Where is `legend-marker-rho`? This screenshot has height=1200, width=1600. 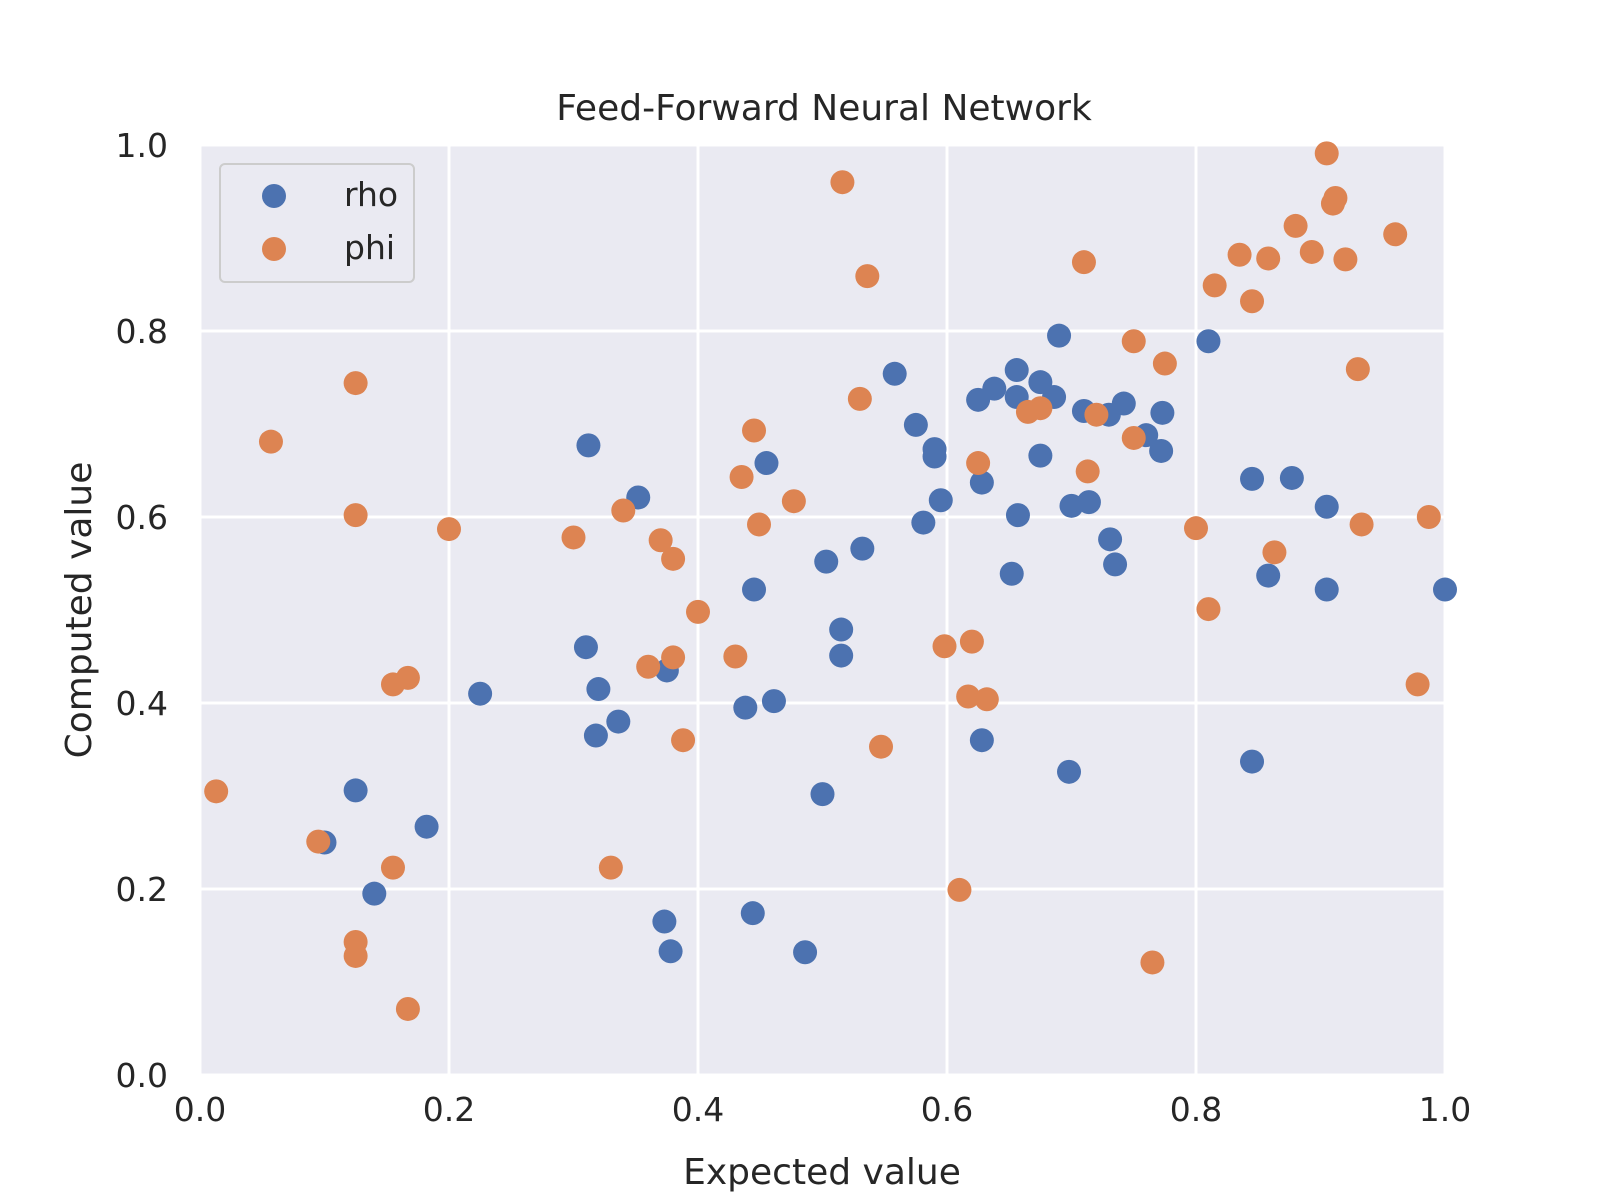 legend-marker-rho is located at coordinates (274, 196).